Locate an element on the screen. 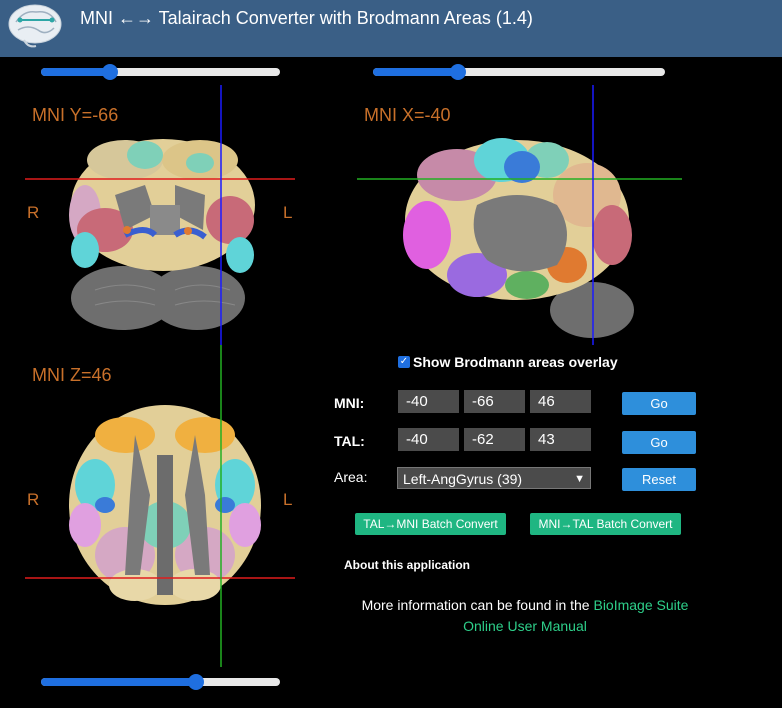  coronal-slice-slider is located at coordinates (160, 72).